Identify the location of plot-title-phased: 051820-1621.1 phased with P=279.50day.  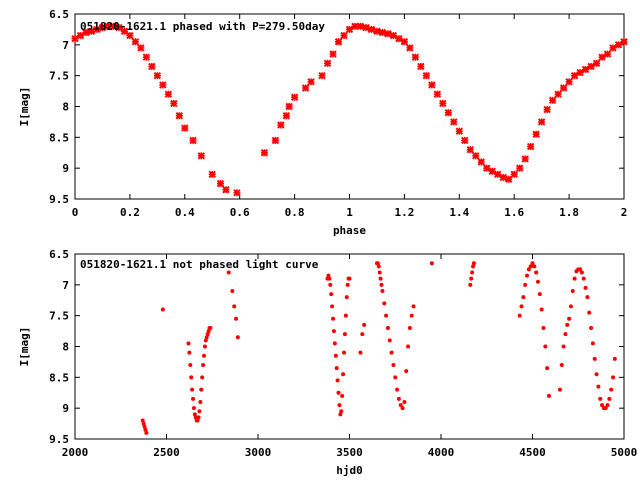
(202, 26).